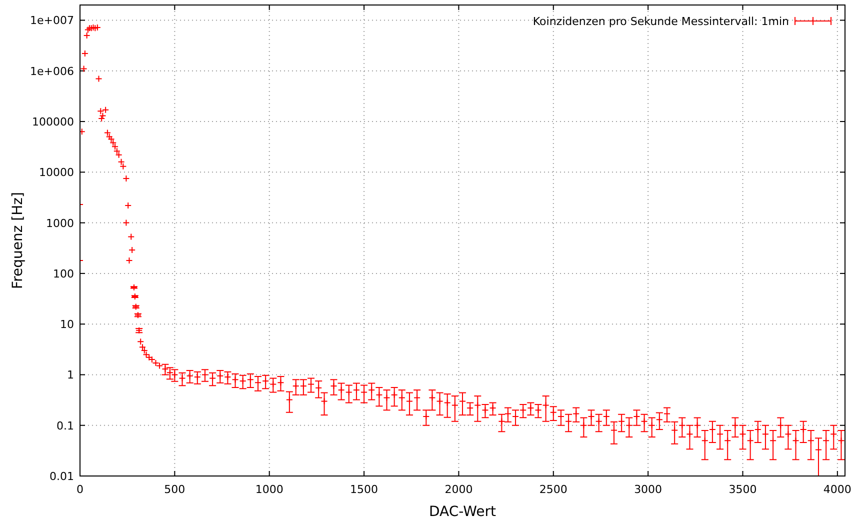  What do you see at coordinates (269, 489) in the screenshot?
I see `x-tick-label: 1000` at bounding box center [269, 489].